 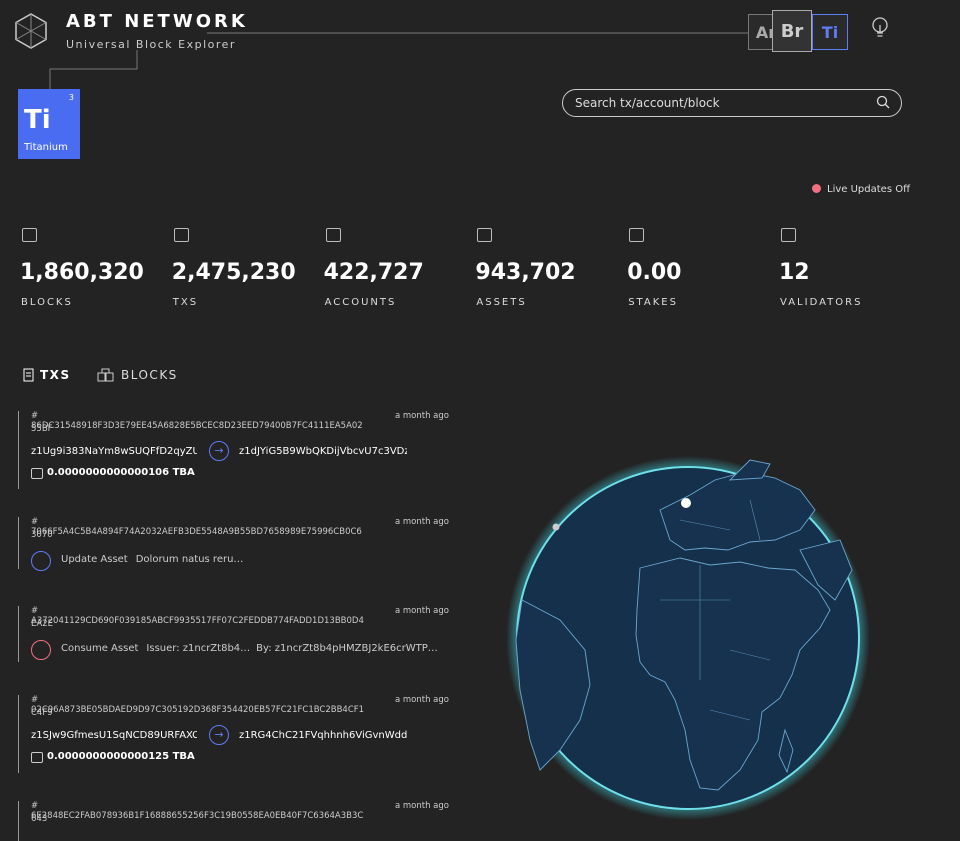 I want to click on tx-from: z1Ug9i383NaYm8wSUQFfD2qyZU11, so click(x=114, y=451).